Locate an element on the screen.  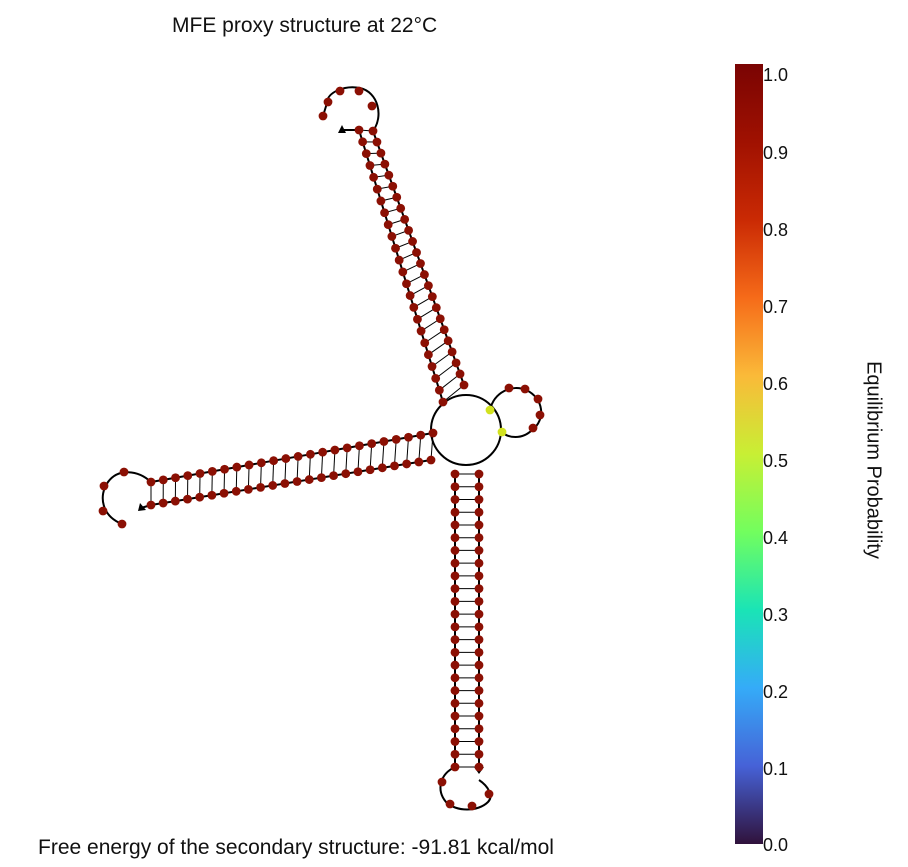
colorbar-label: Equilibrium Probability is located at coordinates (873, 460).